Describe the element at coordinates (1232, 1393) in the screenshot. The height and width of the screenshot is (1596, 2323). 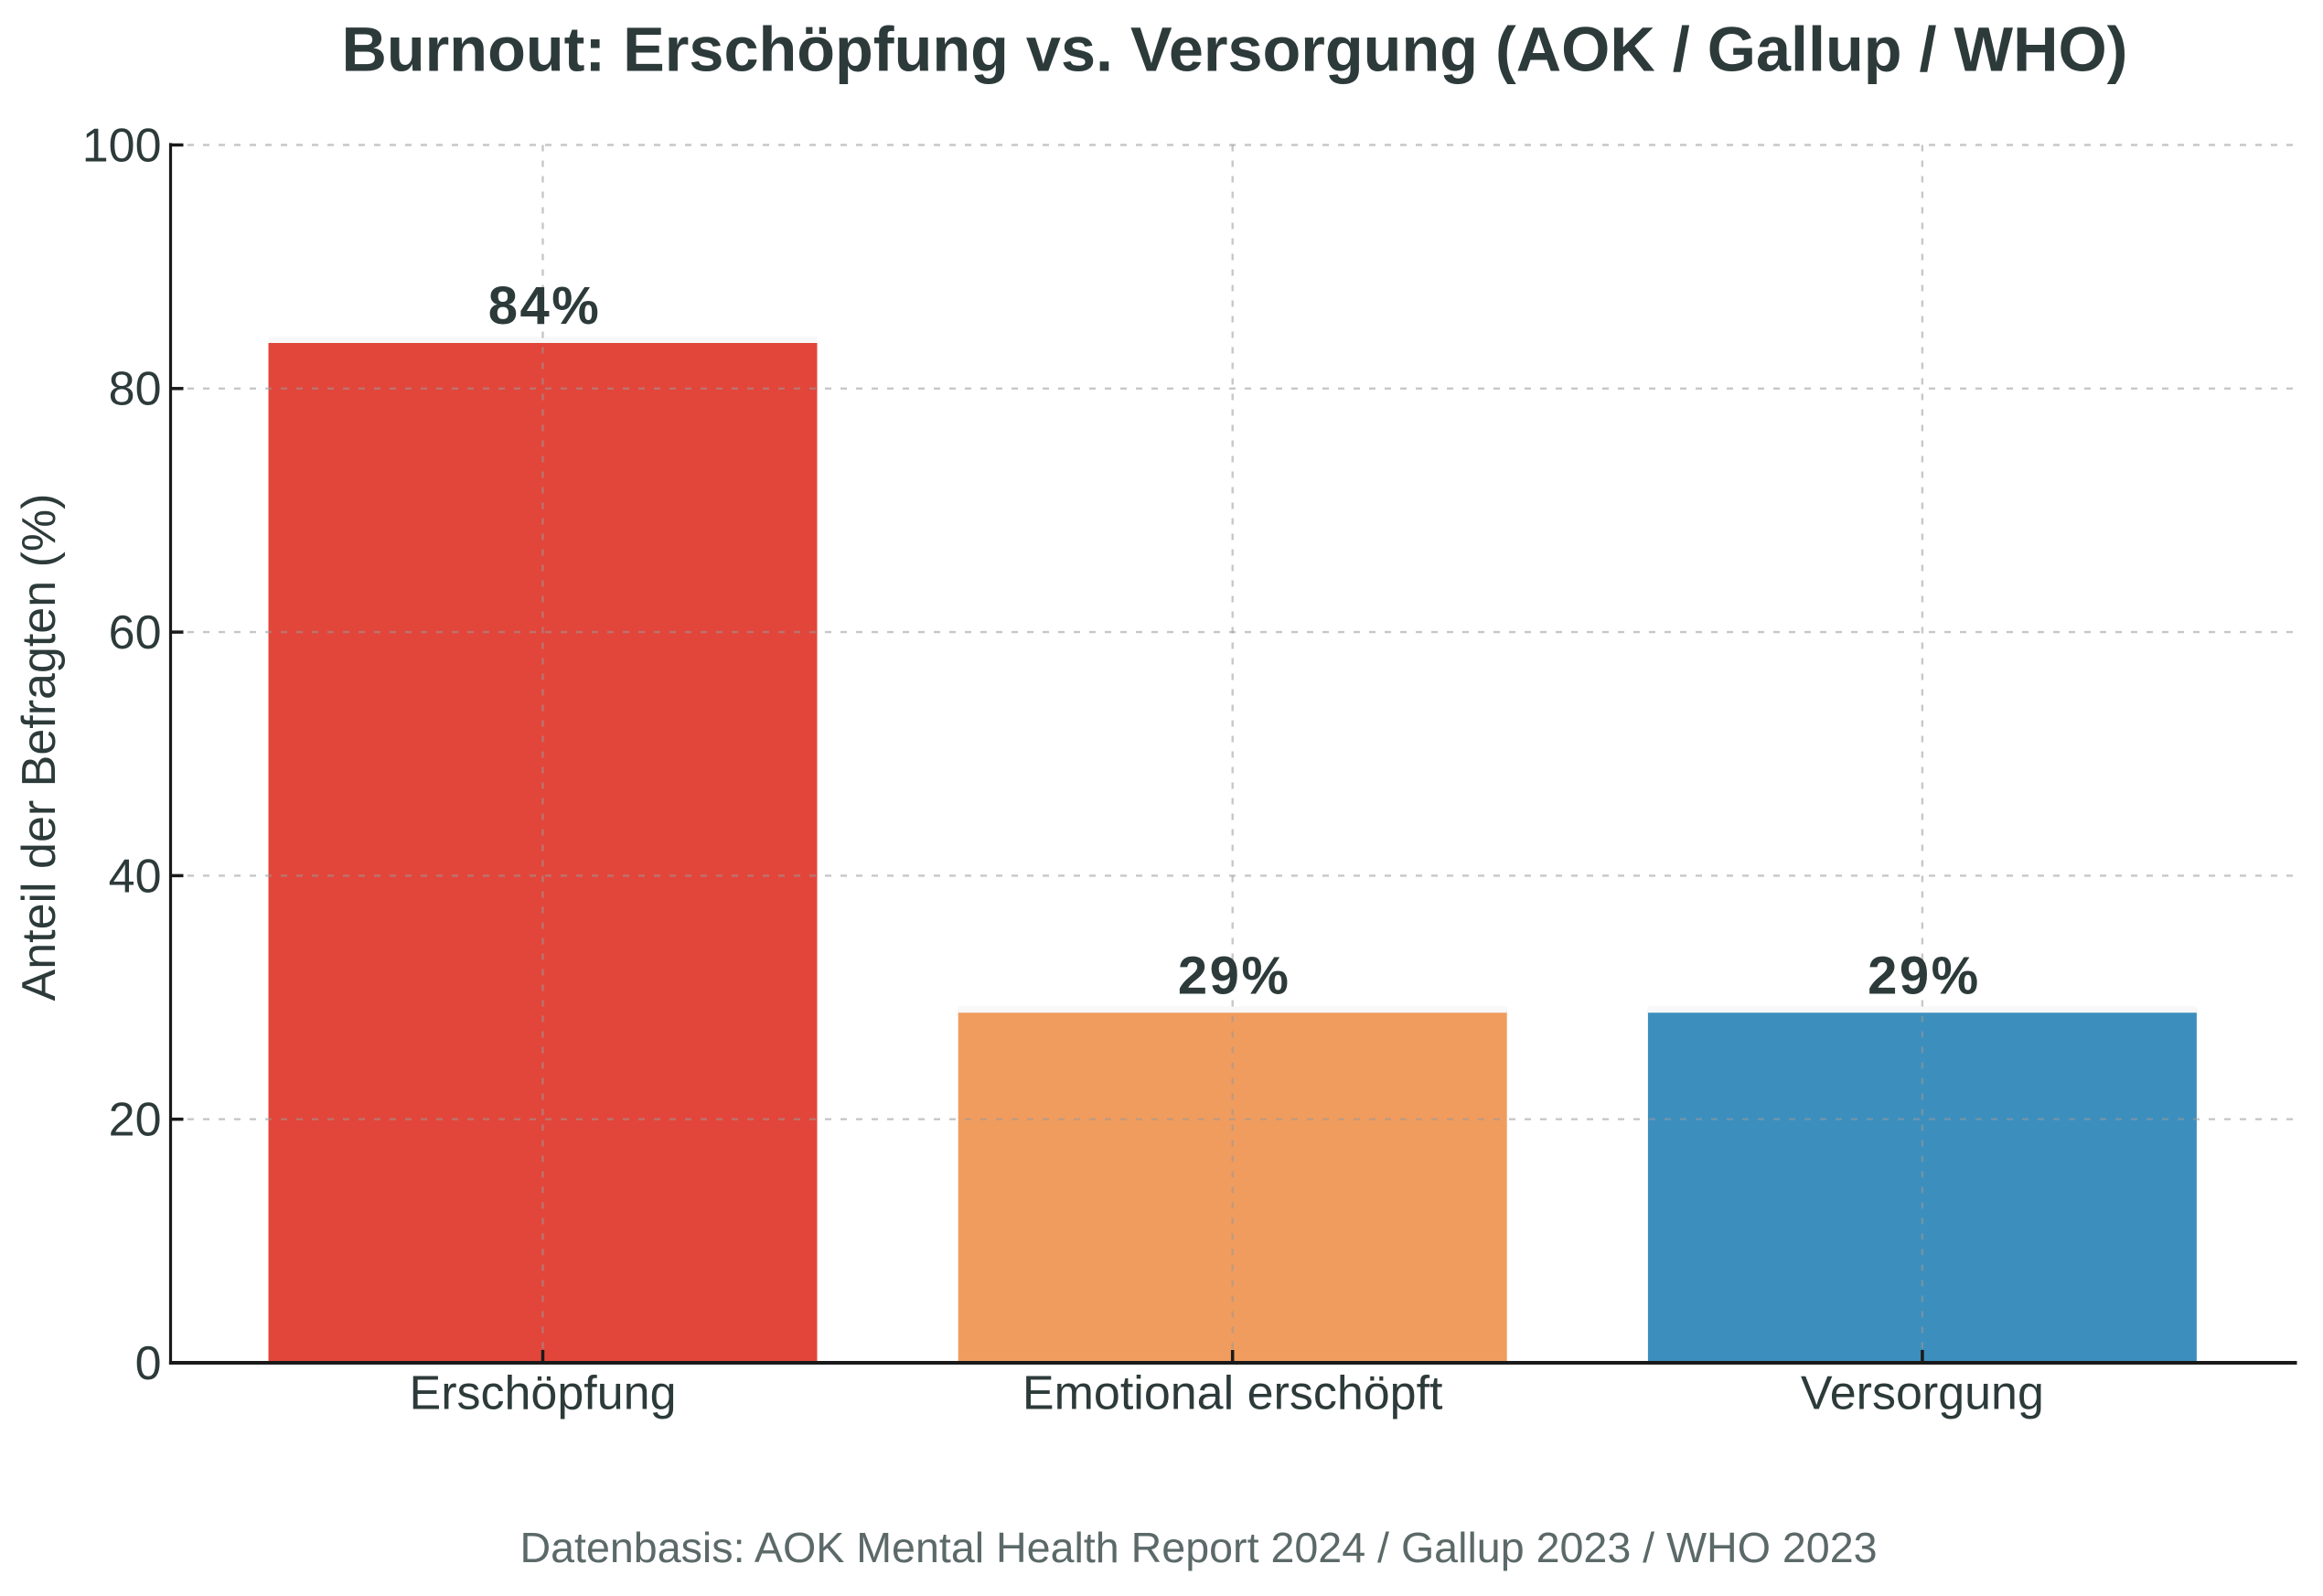
I see `svg-text: Emotional erschöpft` at that location.